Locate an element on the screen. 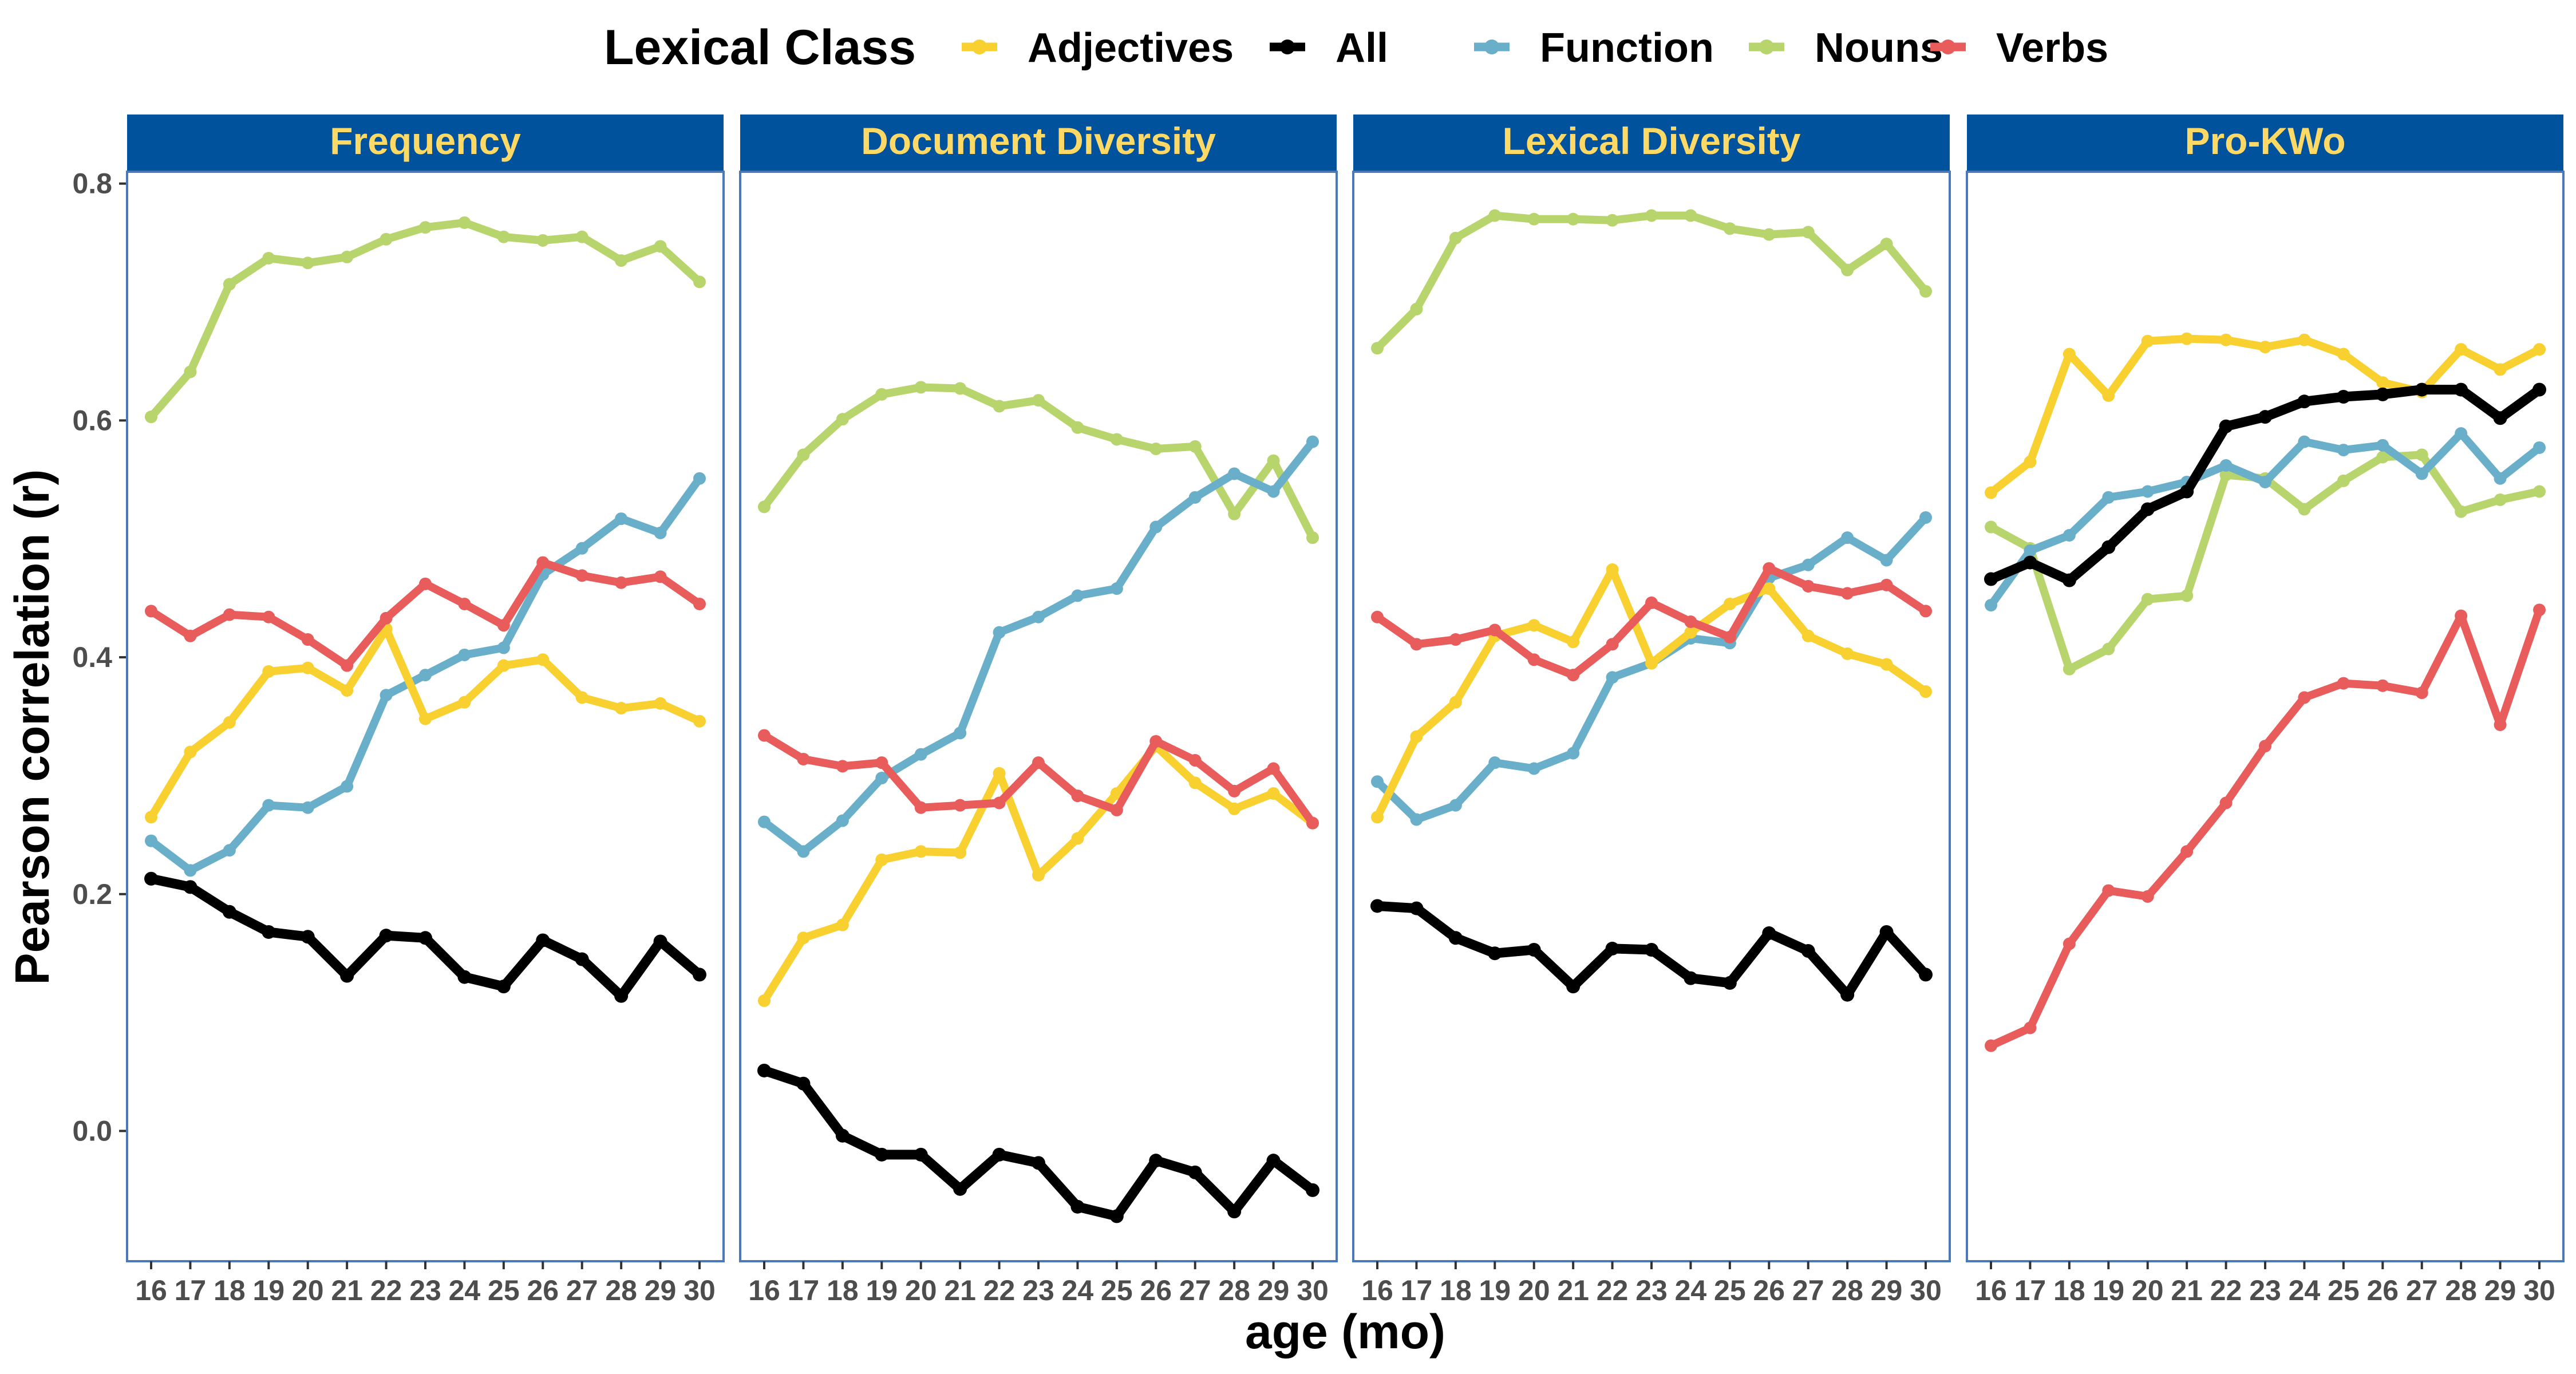 The width and height of the screenshot is (2576, 1374). series-function is located at coordinates (425, 675).